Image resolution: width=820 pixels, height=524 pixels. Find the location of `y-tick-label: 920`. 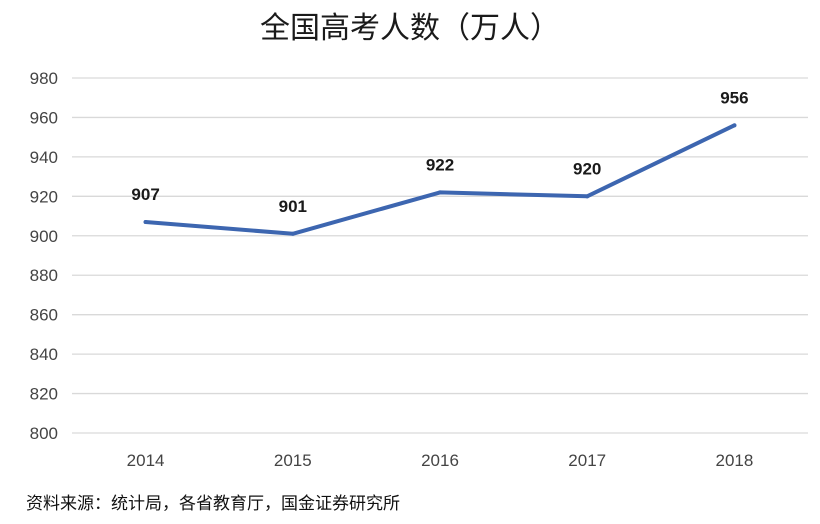

y-tick-label: 920 is located at coordinates (44, 196).